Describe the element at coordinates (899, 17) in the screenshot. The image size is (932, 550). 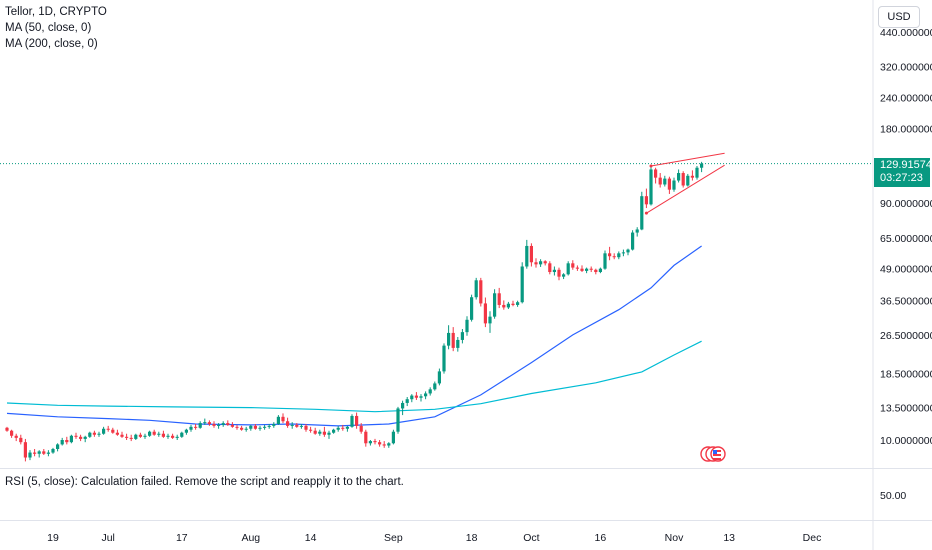
I see `currency-button: USD` at that location.